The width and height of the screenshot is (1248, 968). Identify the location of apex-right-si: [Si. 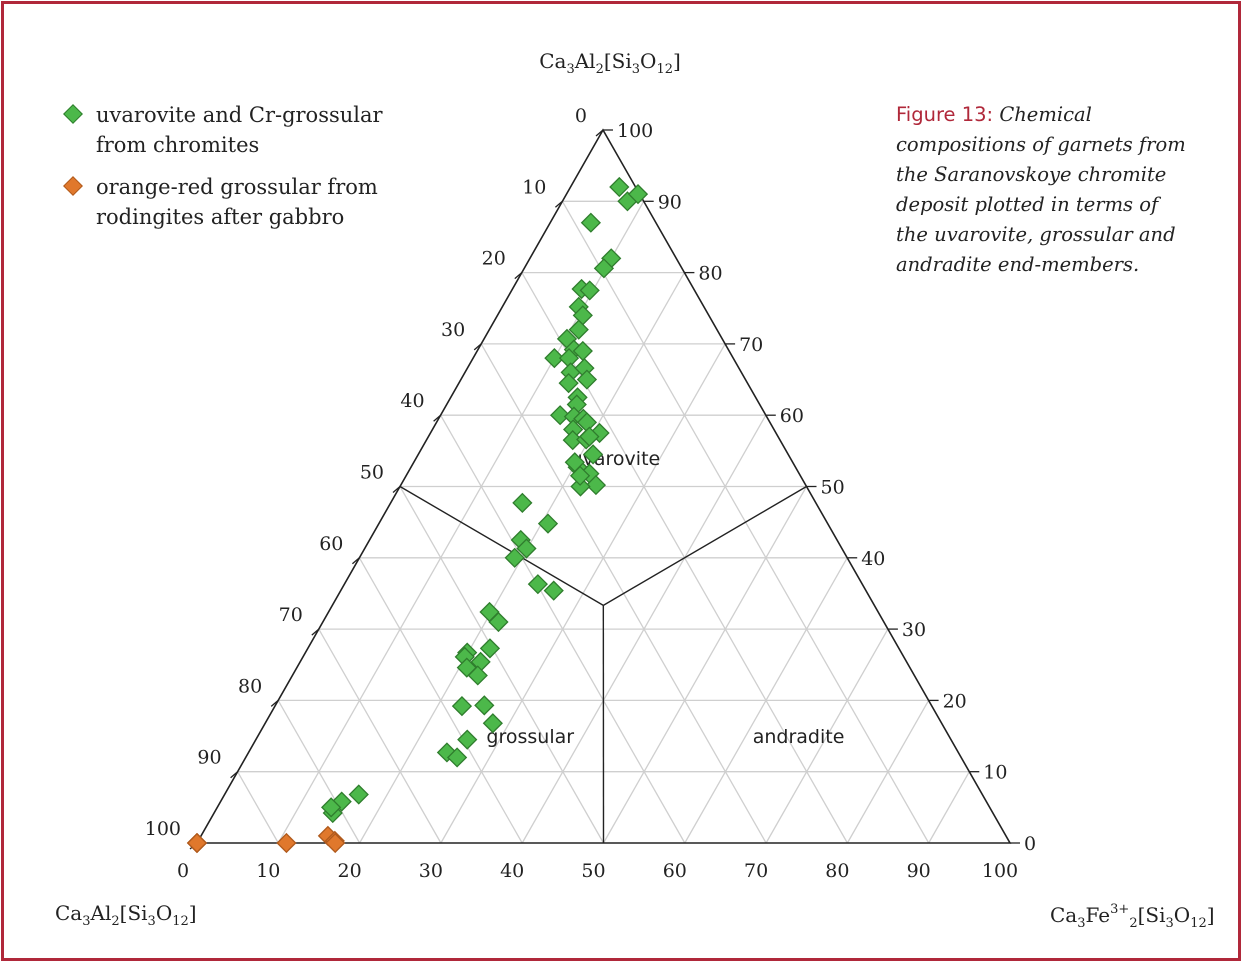
(1152, 915).